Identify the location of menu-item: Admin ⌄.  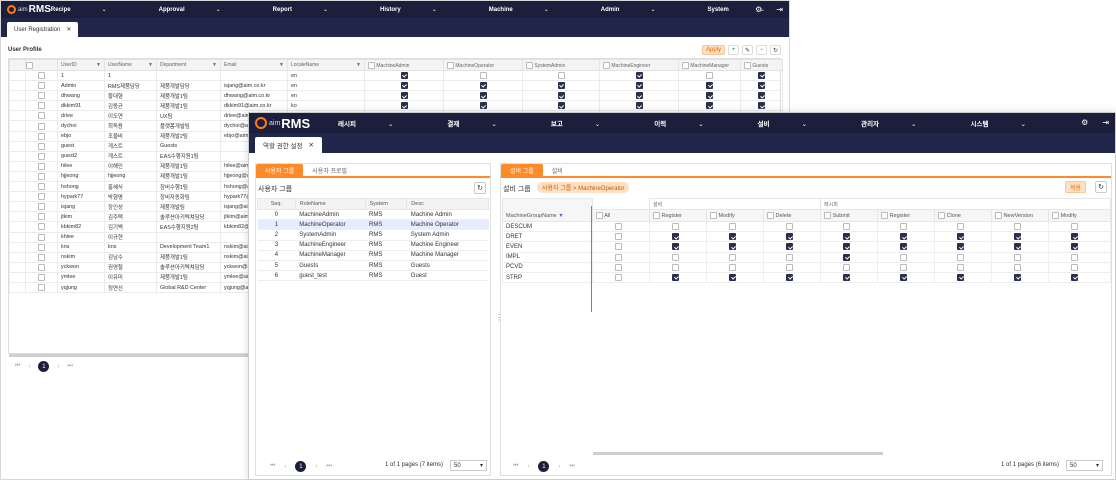
(641, 9).